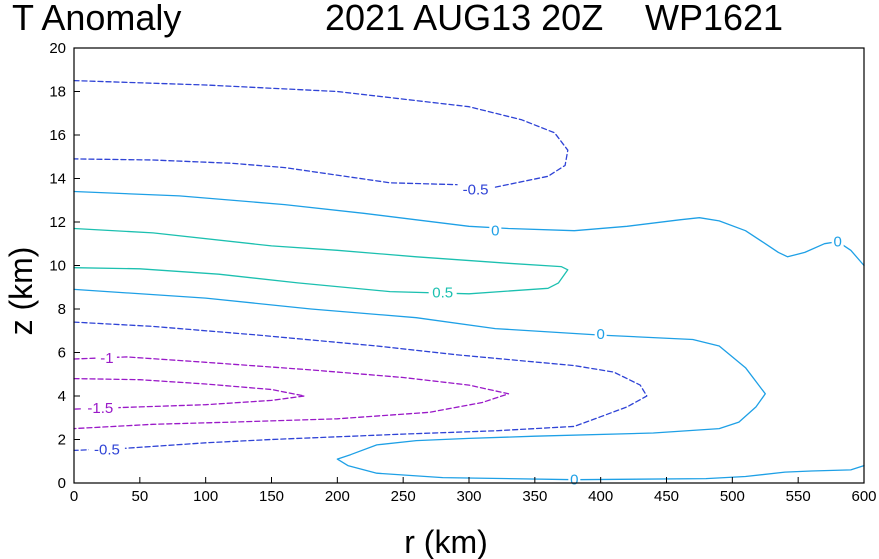 This screenshot has width=879, height=559. Describe the element at coordinates (57, 135) in the screenshot. I see `y-tick-label: 16` at that location.